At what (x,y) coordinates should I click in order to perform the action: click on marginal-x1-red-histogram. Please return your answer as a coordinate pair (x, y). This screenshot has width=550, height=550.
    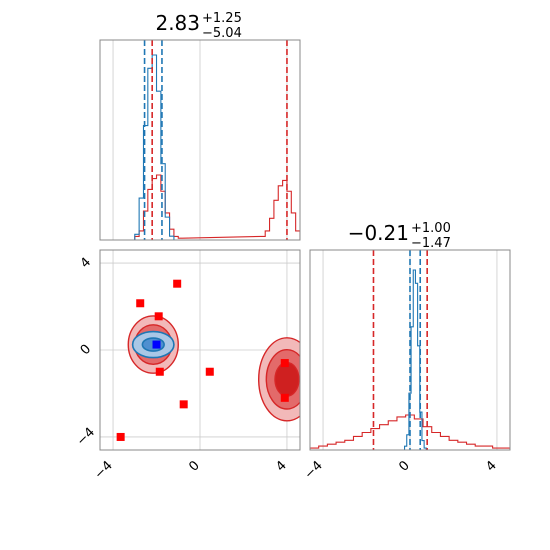
    Looking at the image, I should click on (410, 432).